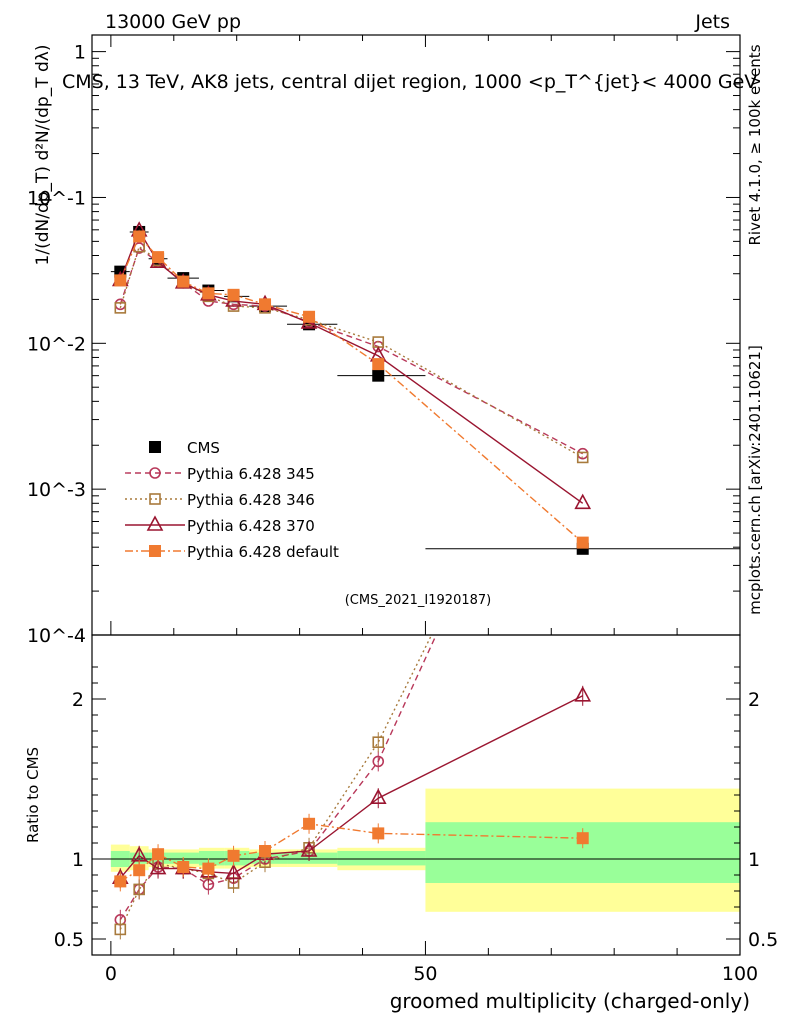  I want to click on ratio-y-tick-label-right: 0.5, so click(763, 940).